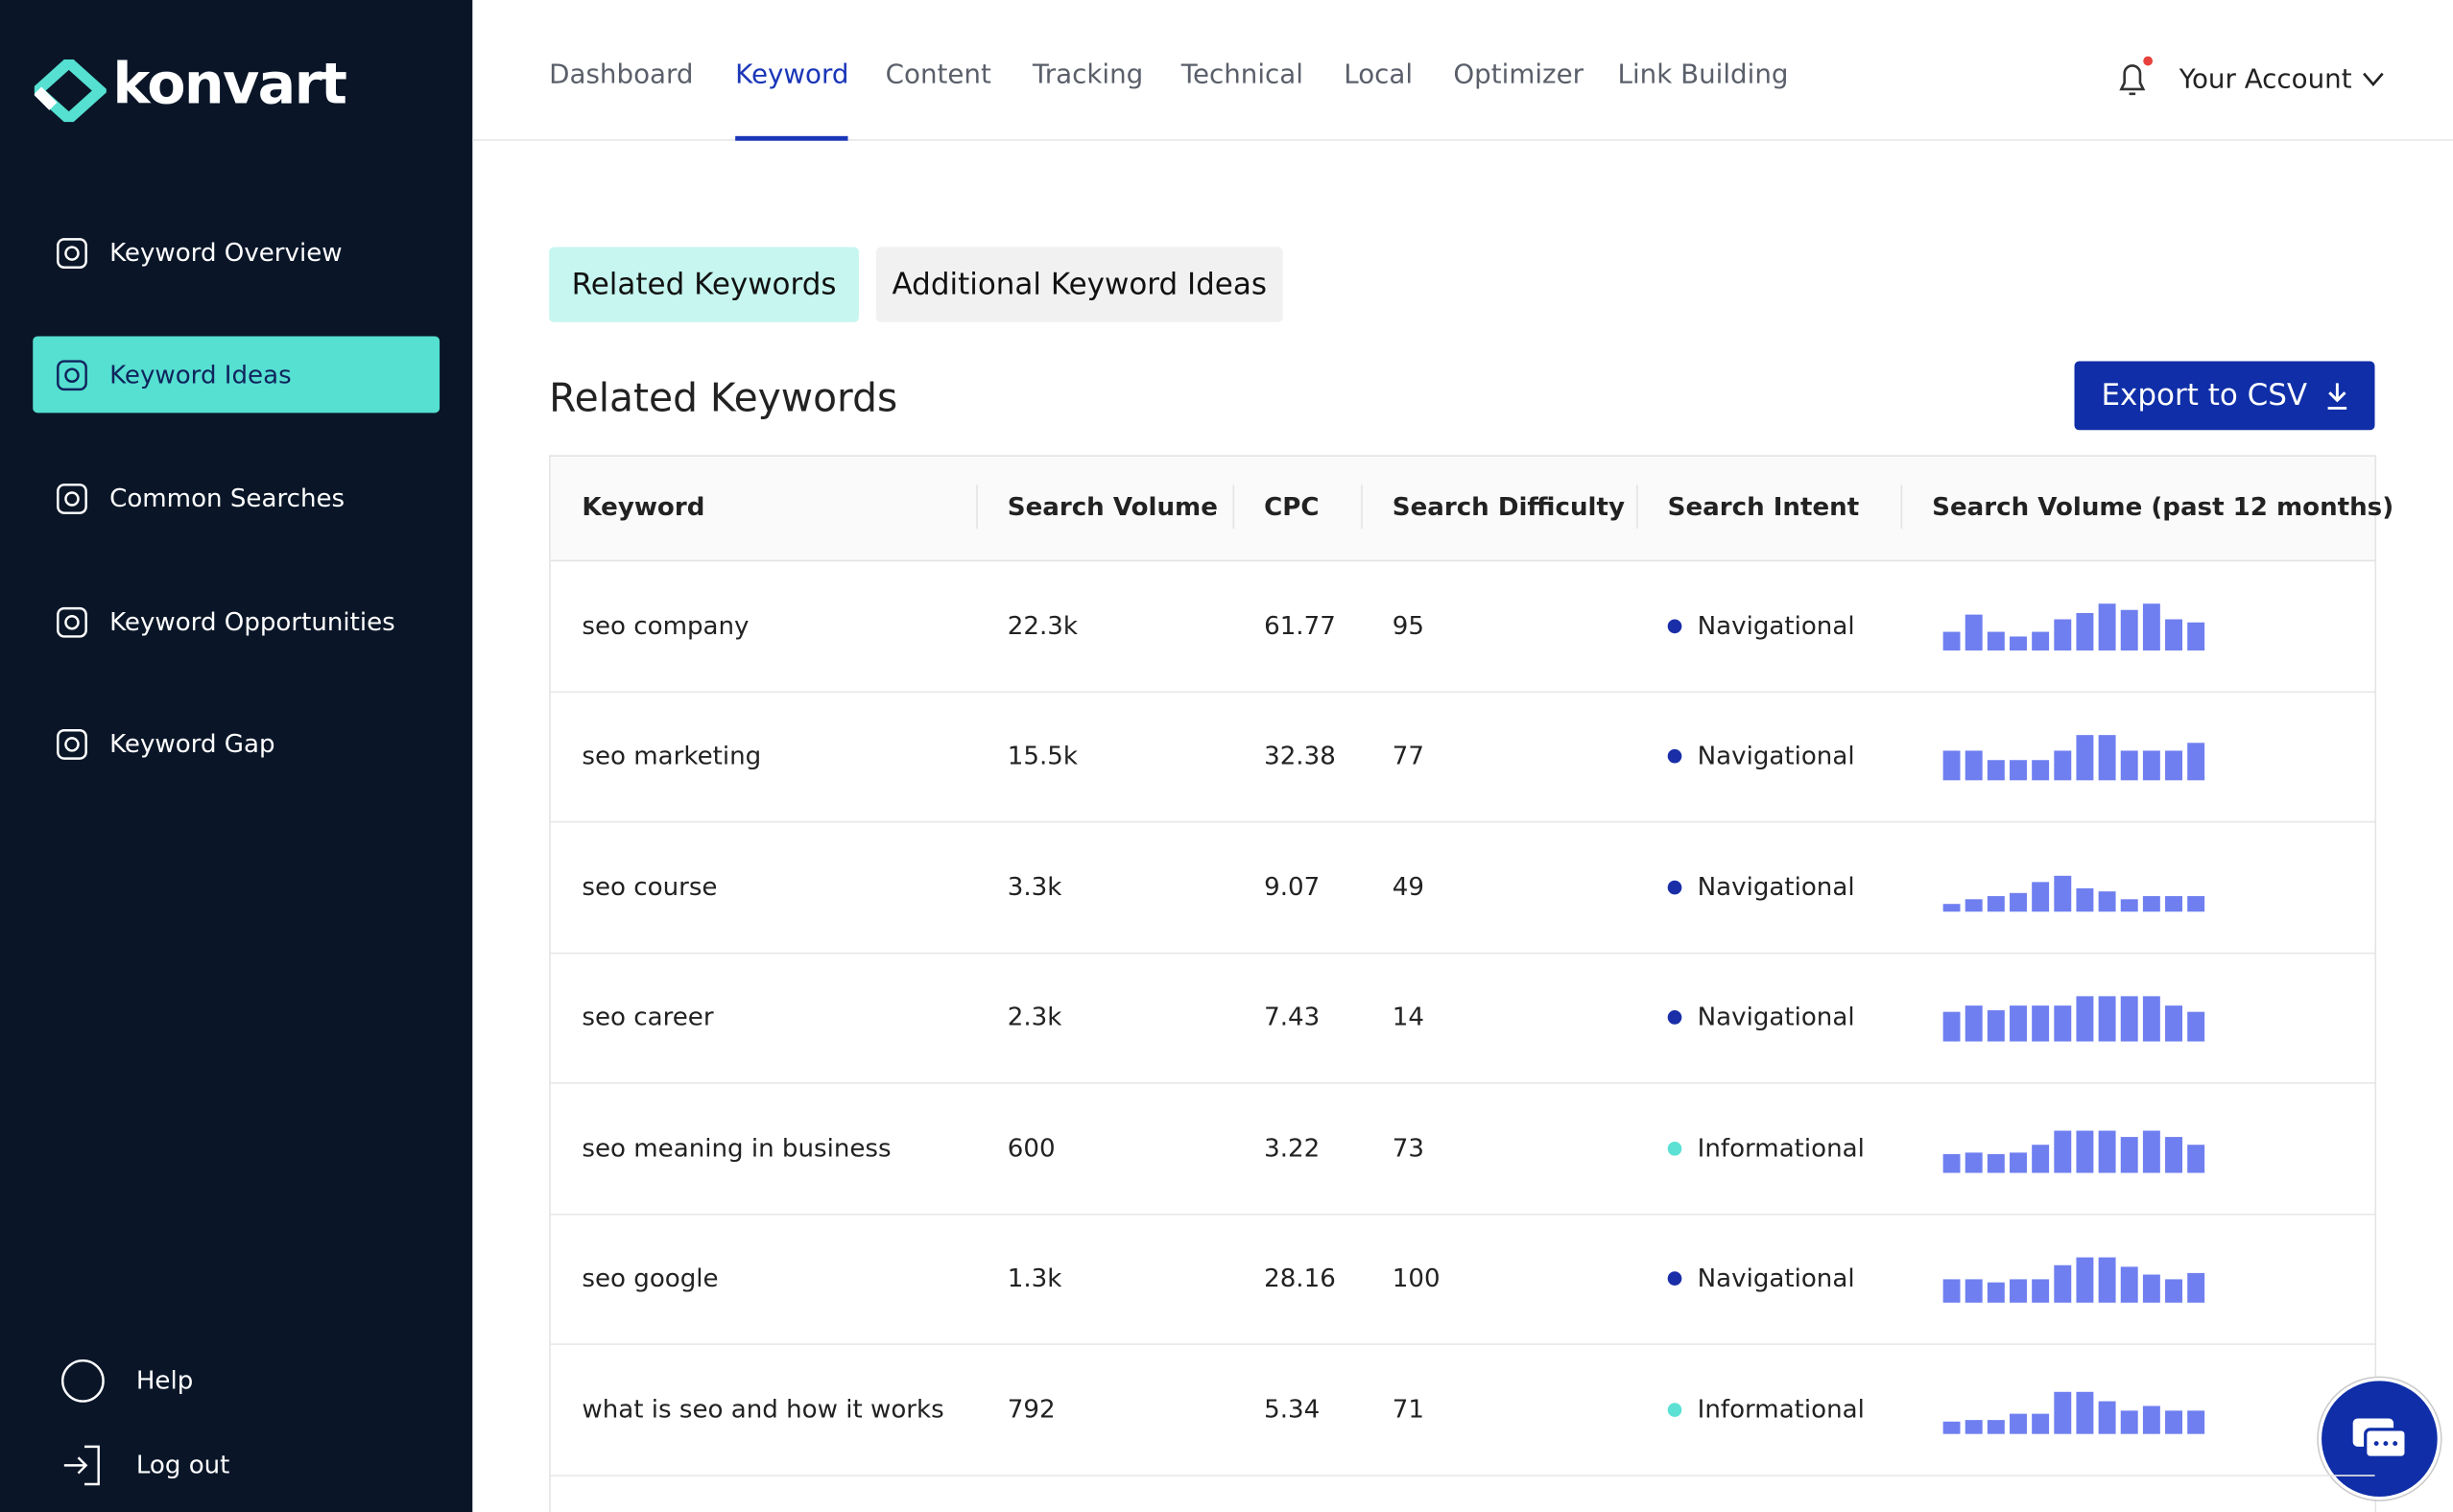 The image size is (2453, 1512). Describe the element at coordinates (650, 1278) in the screenshot. I see `table-cell: seo google` at that location.